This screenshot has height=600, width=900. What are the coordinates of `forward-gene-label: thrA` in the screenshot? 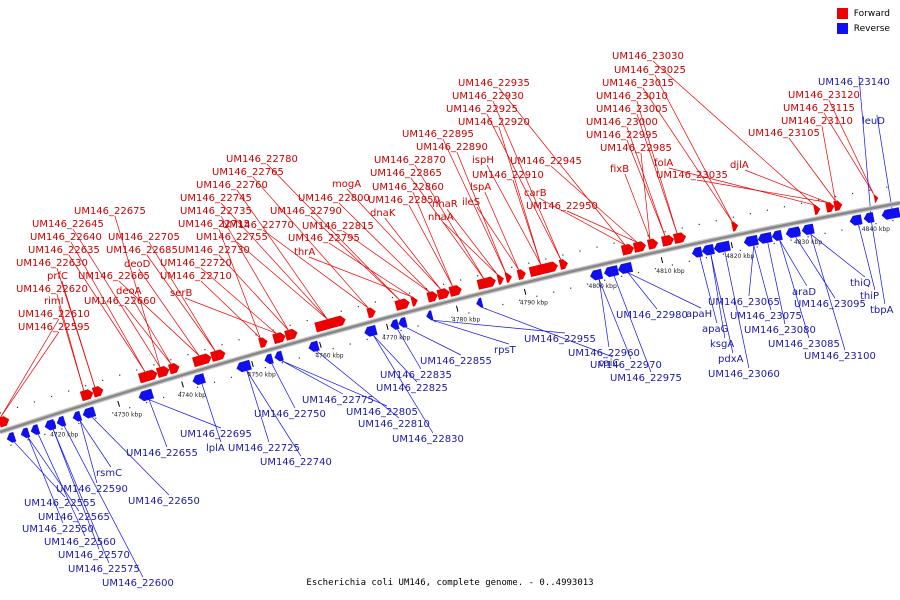 It's located at (304, 252).